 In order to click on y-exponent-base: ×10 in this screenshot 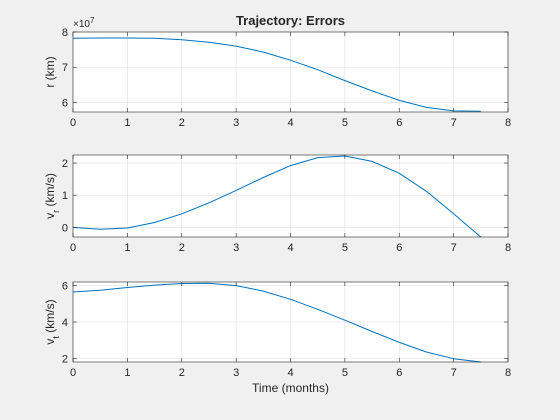, I will do `click(81, 24)`.